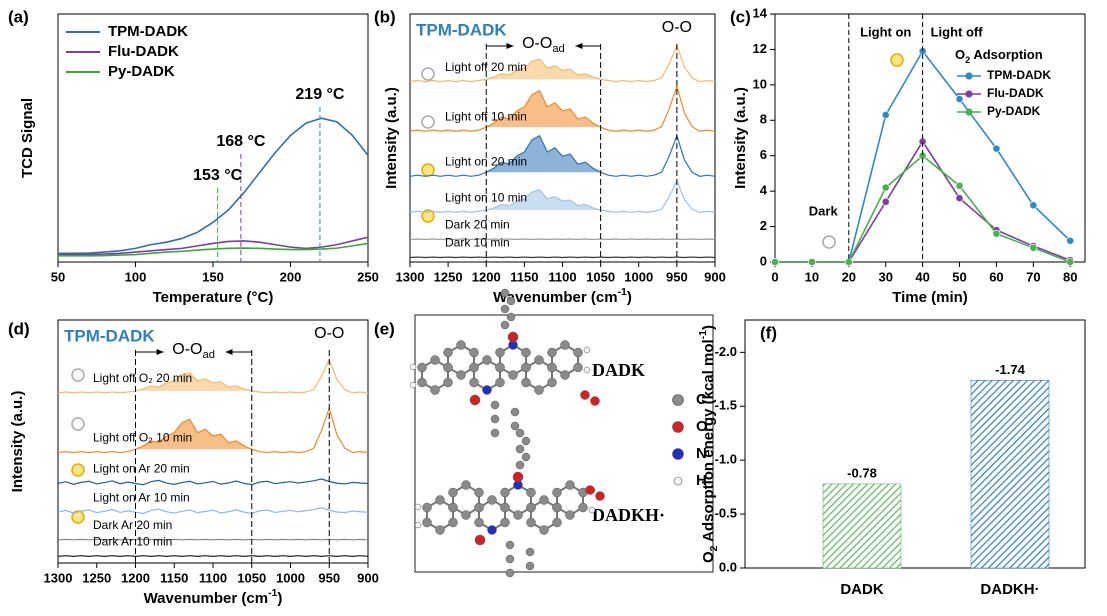 This screenshot has width=1107, height=616. I want to click on trace-label: Light on Ar 10 min, so click(141, 497).